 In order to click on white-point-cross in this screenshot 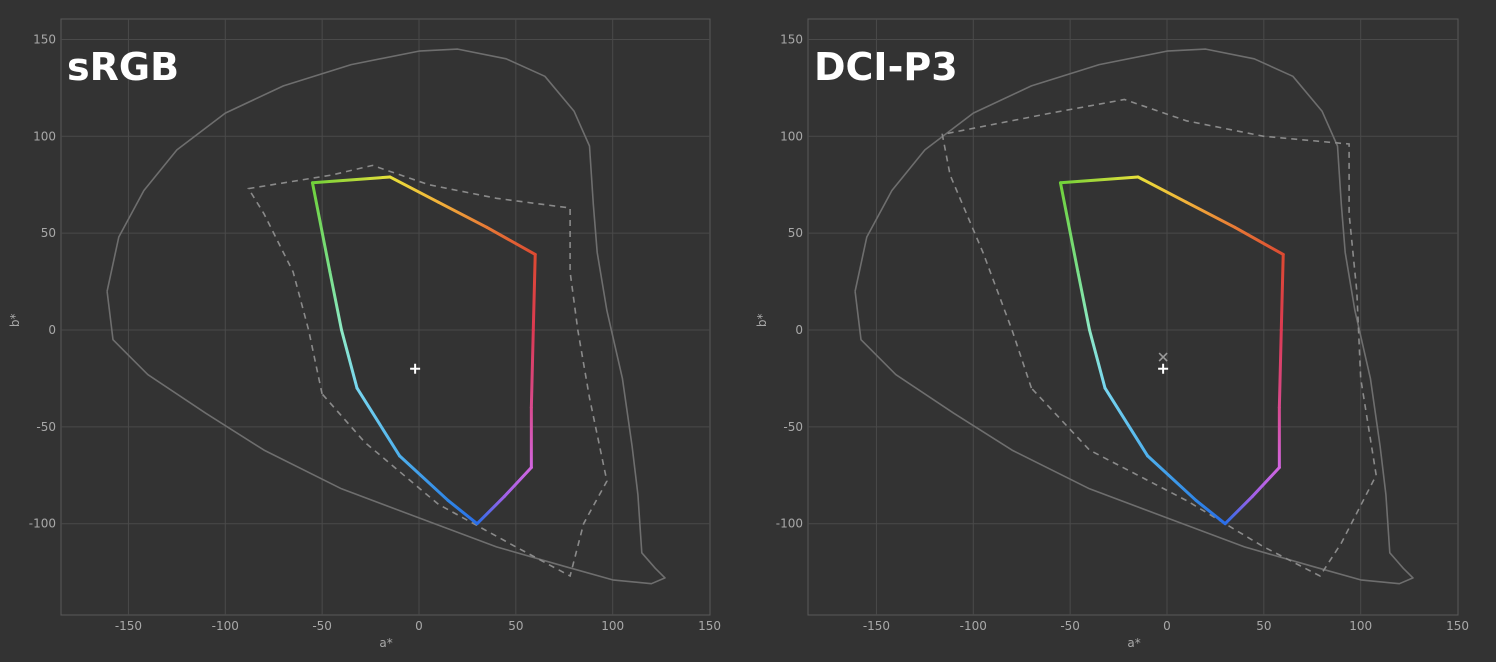, I will do `click(1163, 357)`.